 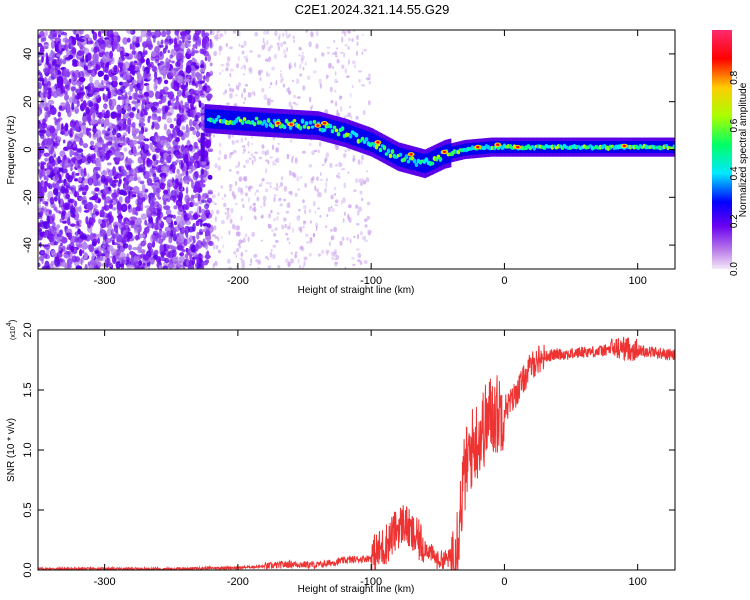 What do you see at coordinates (734, 77) in the screenshot?
I see `colorbar-tick-label: 0.8` at bounding box center [734, 77].